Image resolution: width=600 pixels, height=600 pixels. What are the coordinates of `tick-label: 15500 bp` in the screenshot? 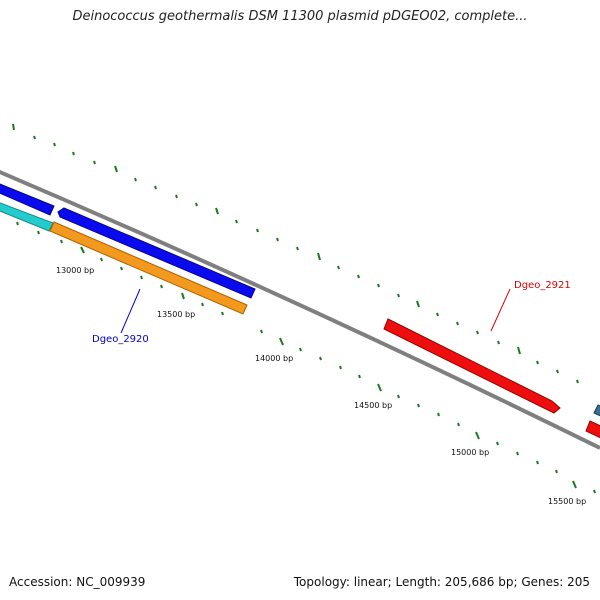 It's located at (567, 501).